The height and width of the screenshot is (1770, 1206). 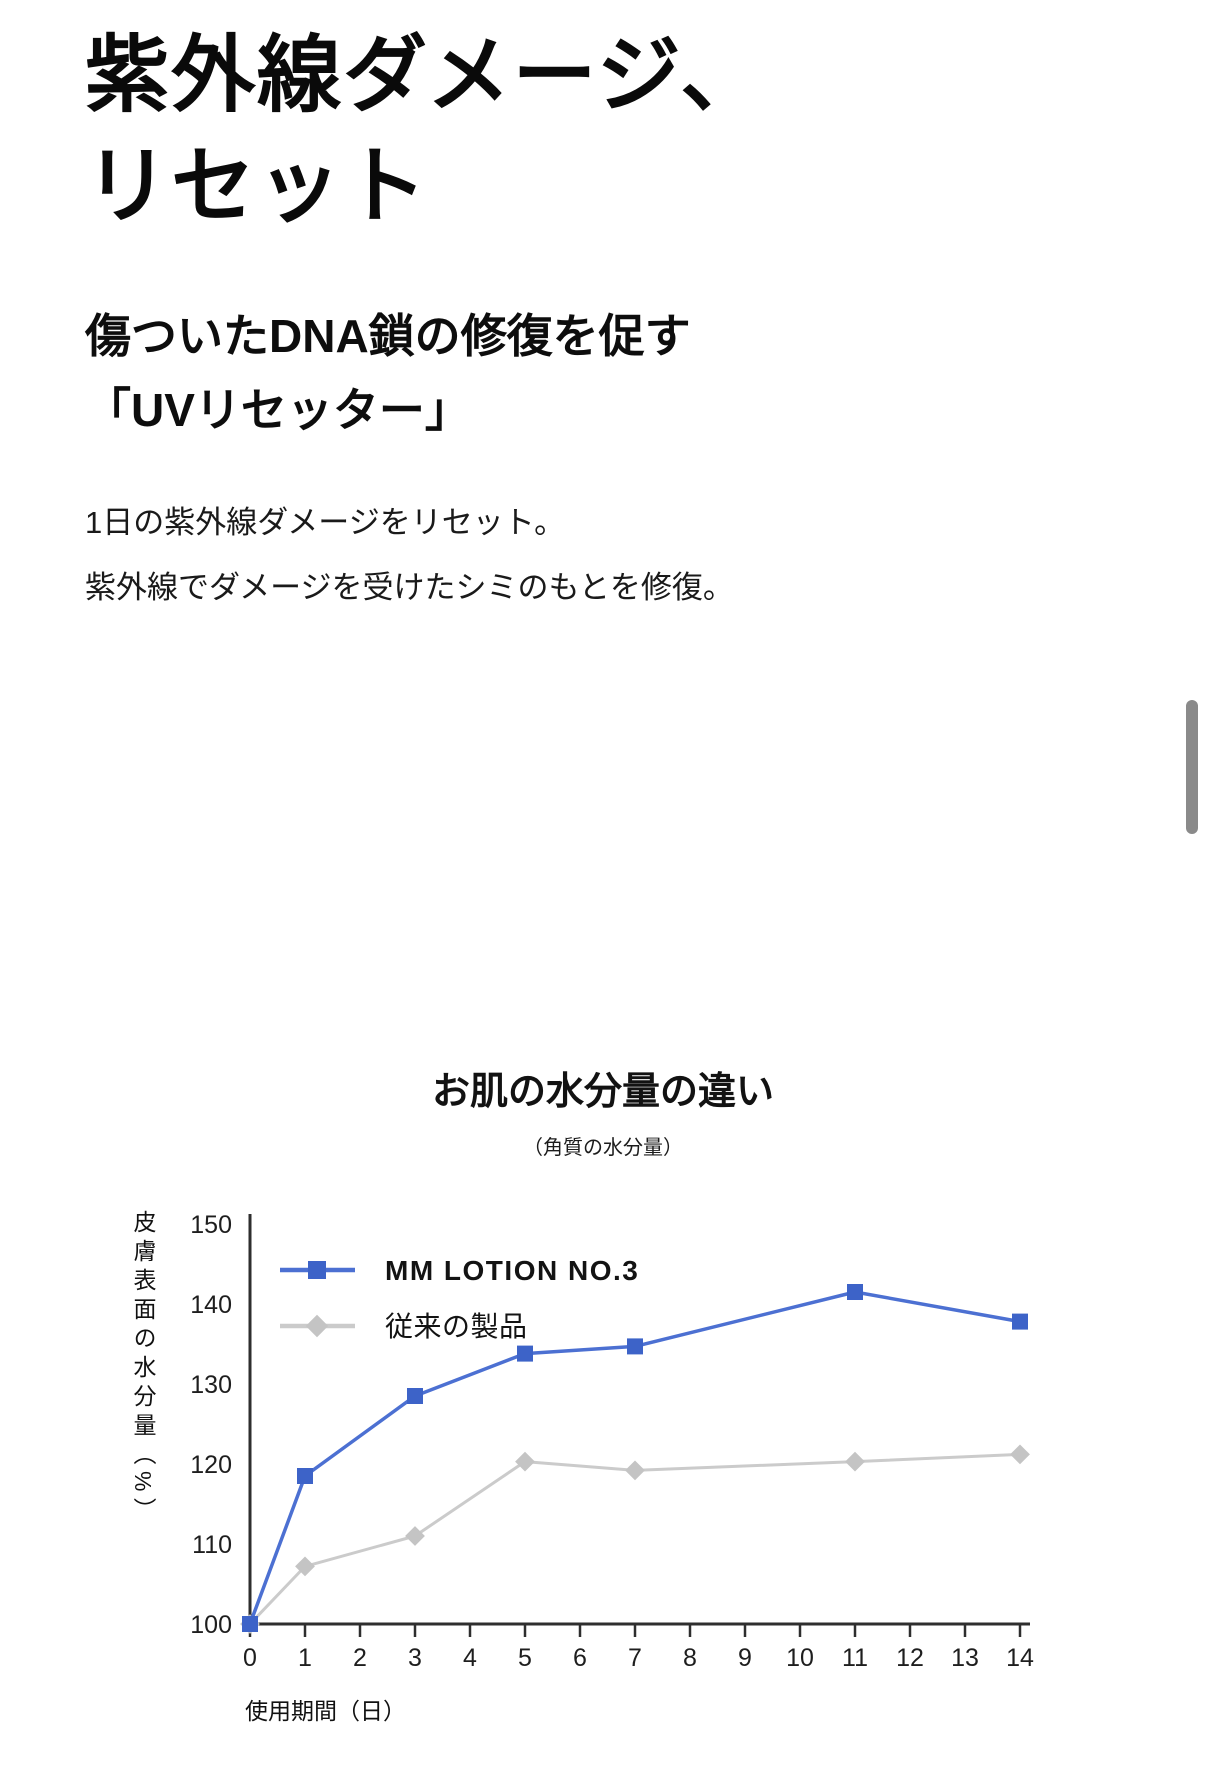 What do you see at coordinates (257, 185) in the screenshot?
I see `page-title-line2: リセット` at bounding box center [257, 185].